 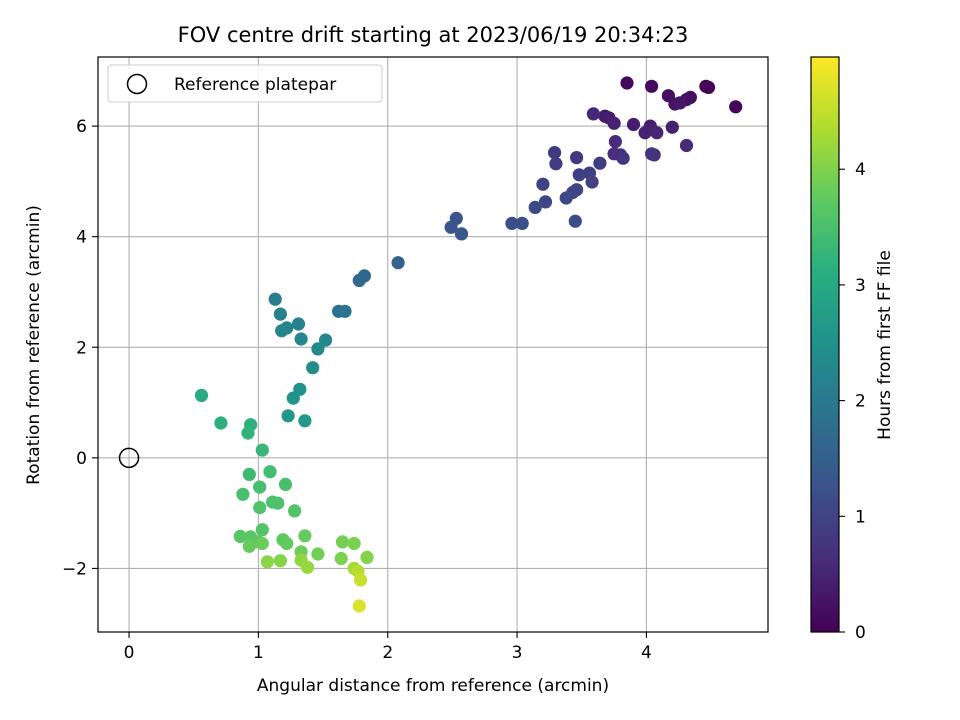 I want to click on colorbar-tick-label: 1, so click(x=860, y=517).